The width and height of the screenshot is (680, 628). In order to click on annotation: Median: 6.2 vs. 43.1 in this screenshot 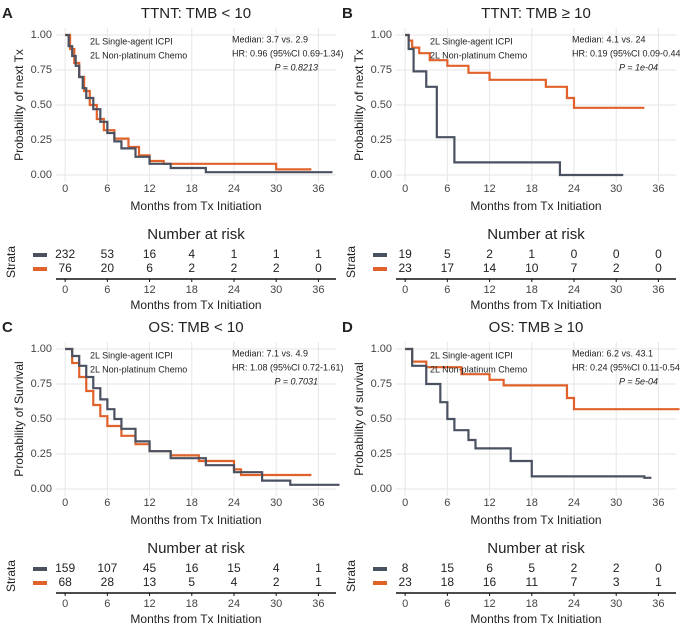, I will do `click(612, 353)`.